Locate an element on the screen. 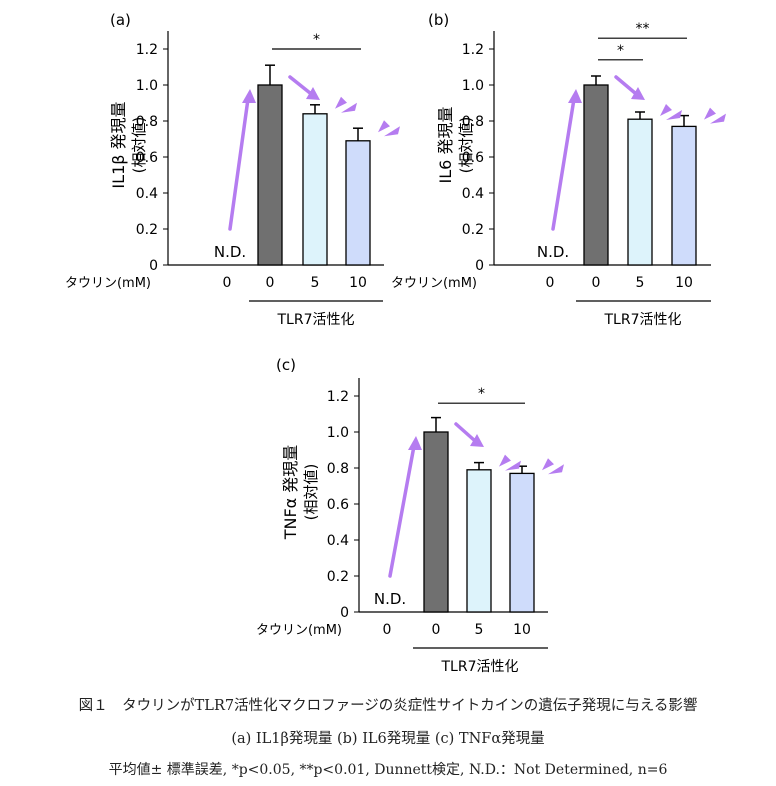 This screenshot has height=786, width=776. panel-label: (a) is located at coordinates (120, 20).